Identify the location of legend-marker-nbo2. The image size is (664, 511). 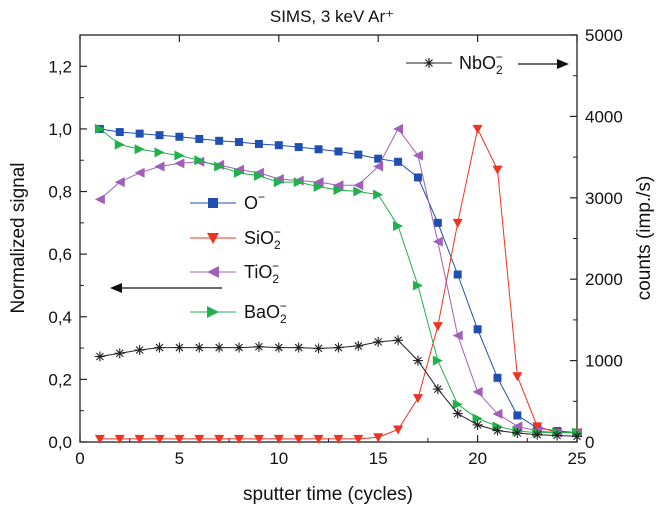
(429, 63).